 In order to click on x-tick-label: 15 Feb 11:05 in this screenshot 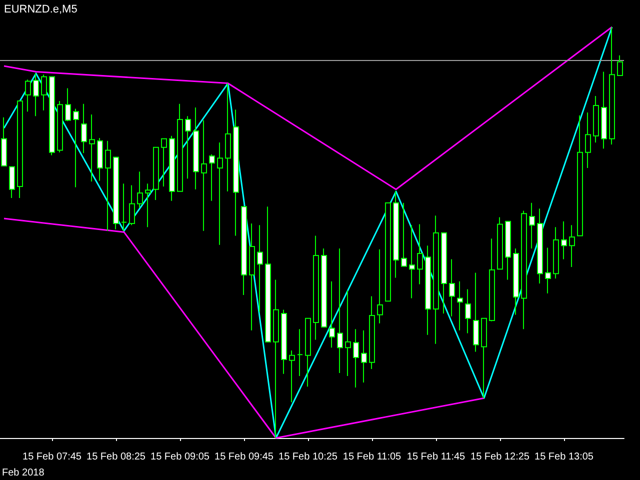, I will do `click(372, 457)`.